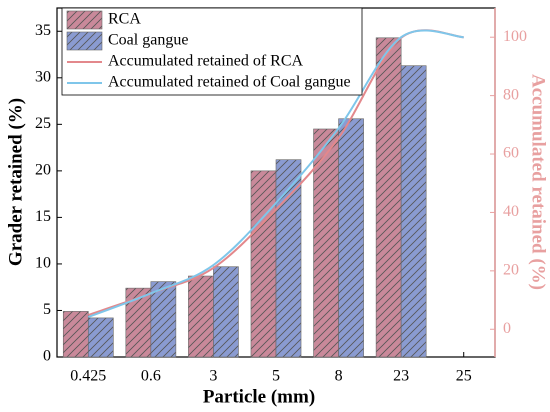  What do you see at coordinates (507, 328) in the screenshot?
I see `y2-tick-label: 0` at bounding box center [507, 328].